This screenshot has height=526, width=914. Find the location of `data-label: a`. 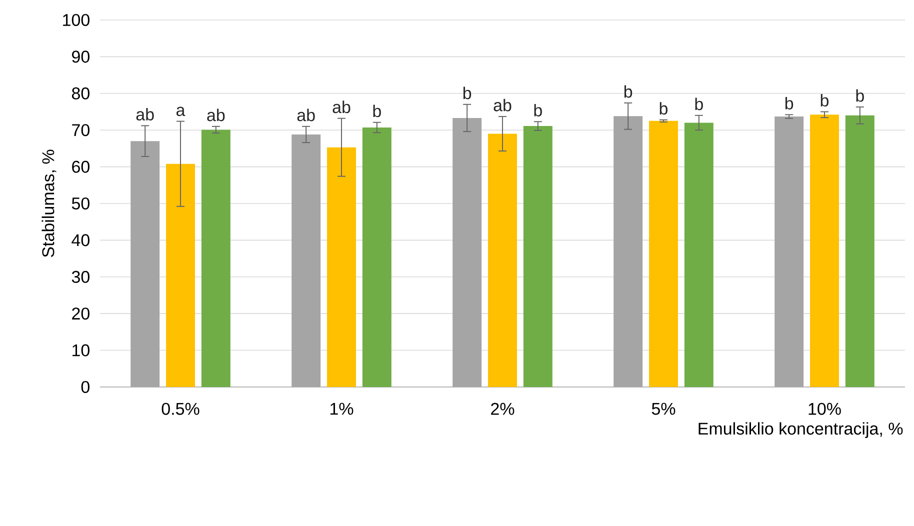

data-label: a is located at coordinates (181, 111).